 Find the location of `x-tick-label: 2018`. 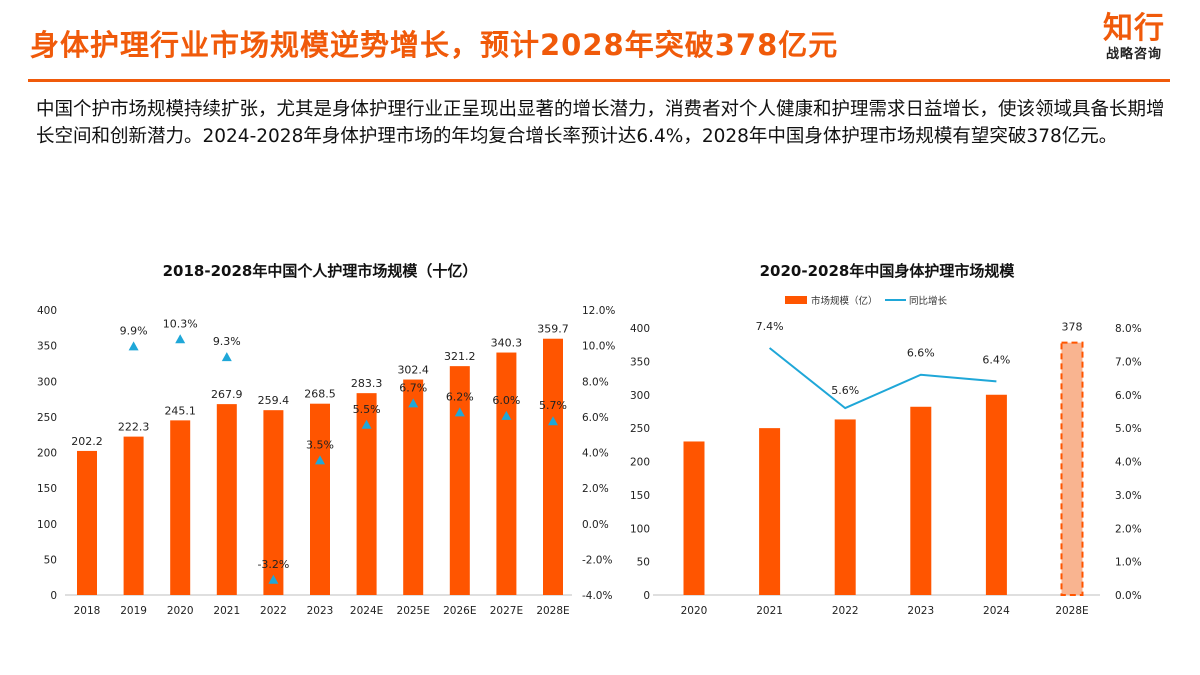

x-tick-label: 2018 is located at coordinates (87, 611).